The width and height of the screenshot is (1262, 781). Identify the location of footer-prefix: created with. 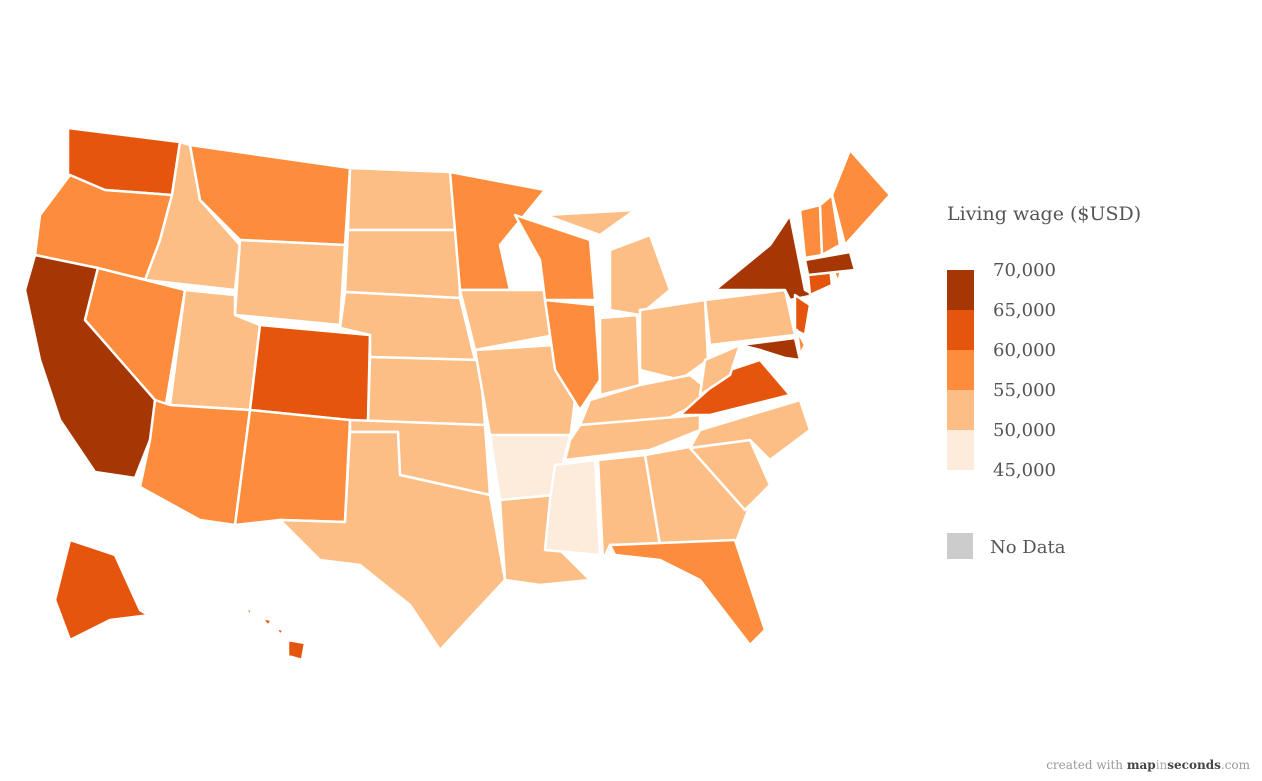
(1084, 765).